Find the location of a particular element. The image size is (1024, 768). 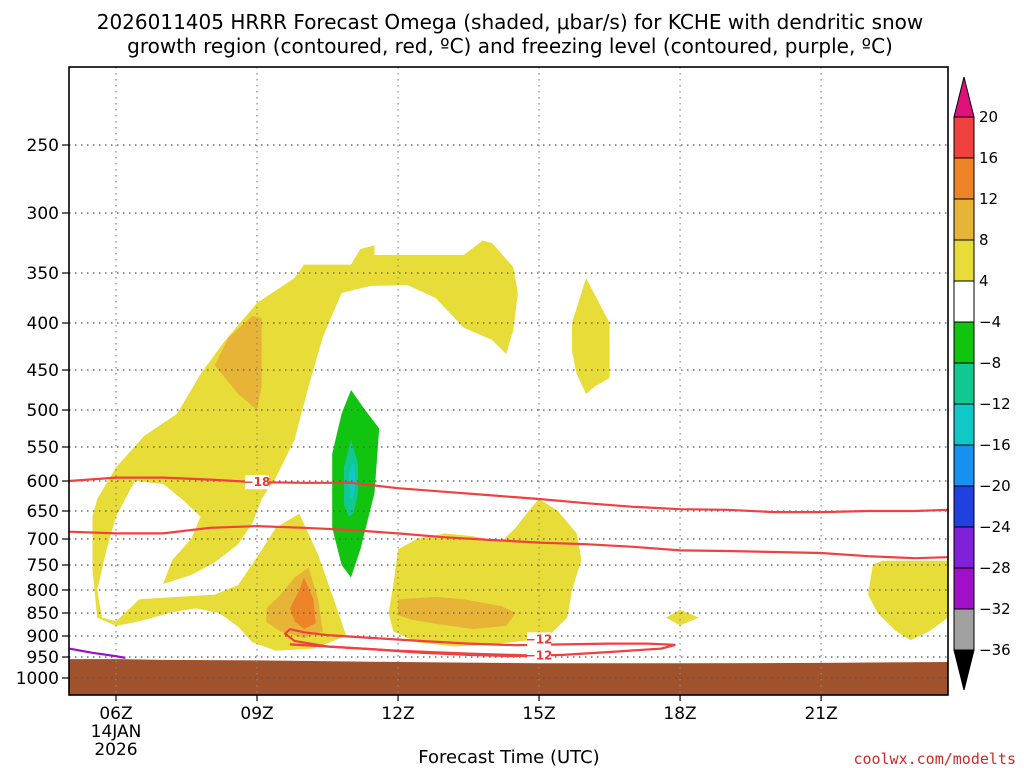

y-tick-label-300: 300 is located at coordinates (43, 214).